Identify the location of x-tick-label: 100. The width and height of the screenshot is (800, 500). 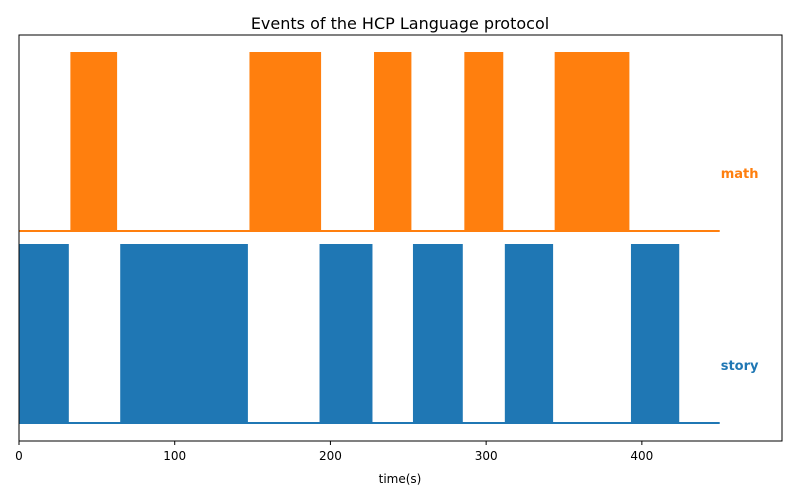
(174, 456).